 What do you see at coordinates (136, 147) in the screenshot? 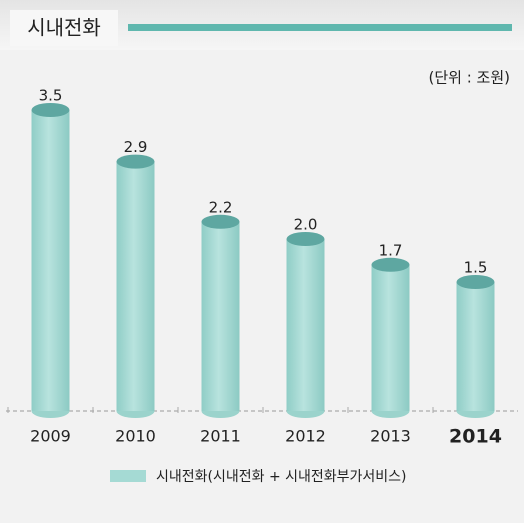
I see `data-label: 2.9` at bounding box center [136, 147].